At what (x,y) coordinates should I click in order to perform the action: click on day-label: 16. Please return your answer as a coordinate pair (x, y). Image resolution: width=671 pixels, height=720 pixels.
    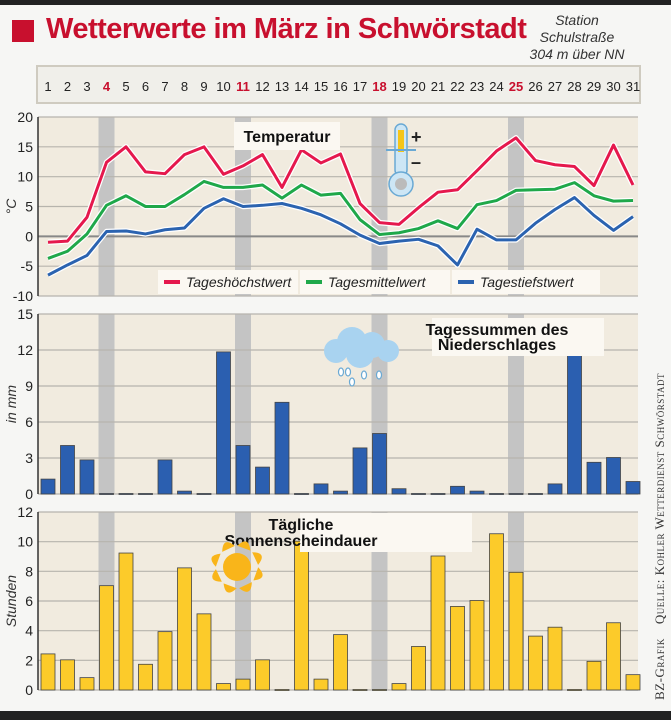
    Looking at the image, I should click on (340, 86).